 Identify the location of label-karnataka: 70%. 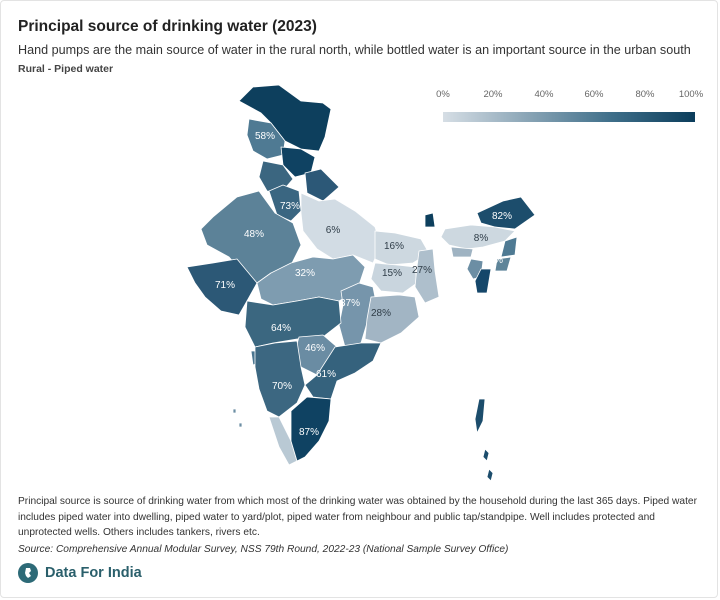
(282, 386).